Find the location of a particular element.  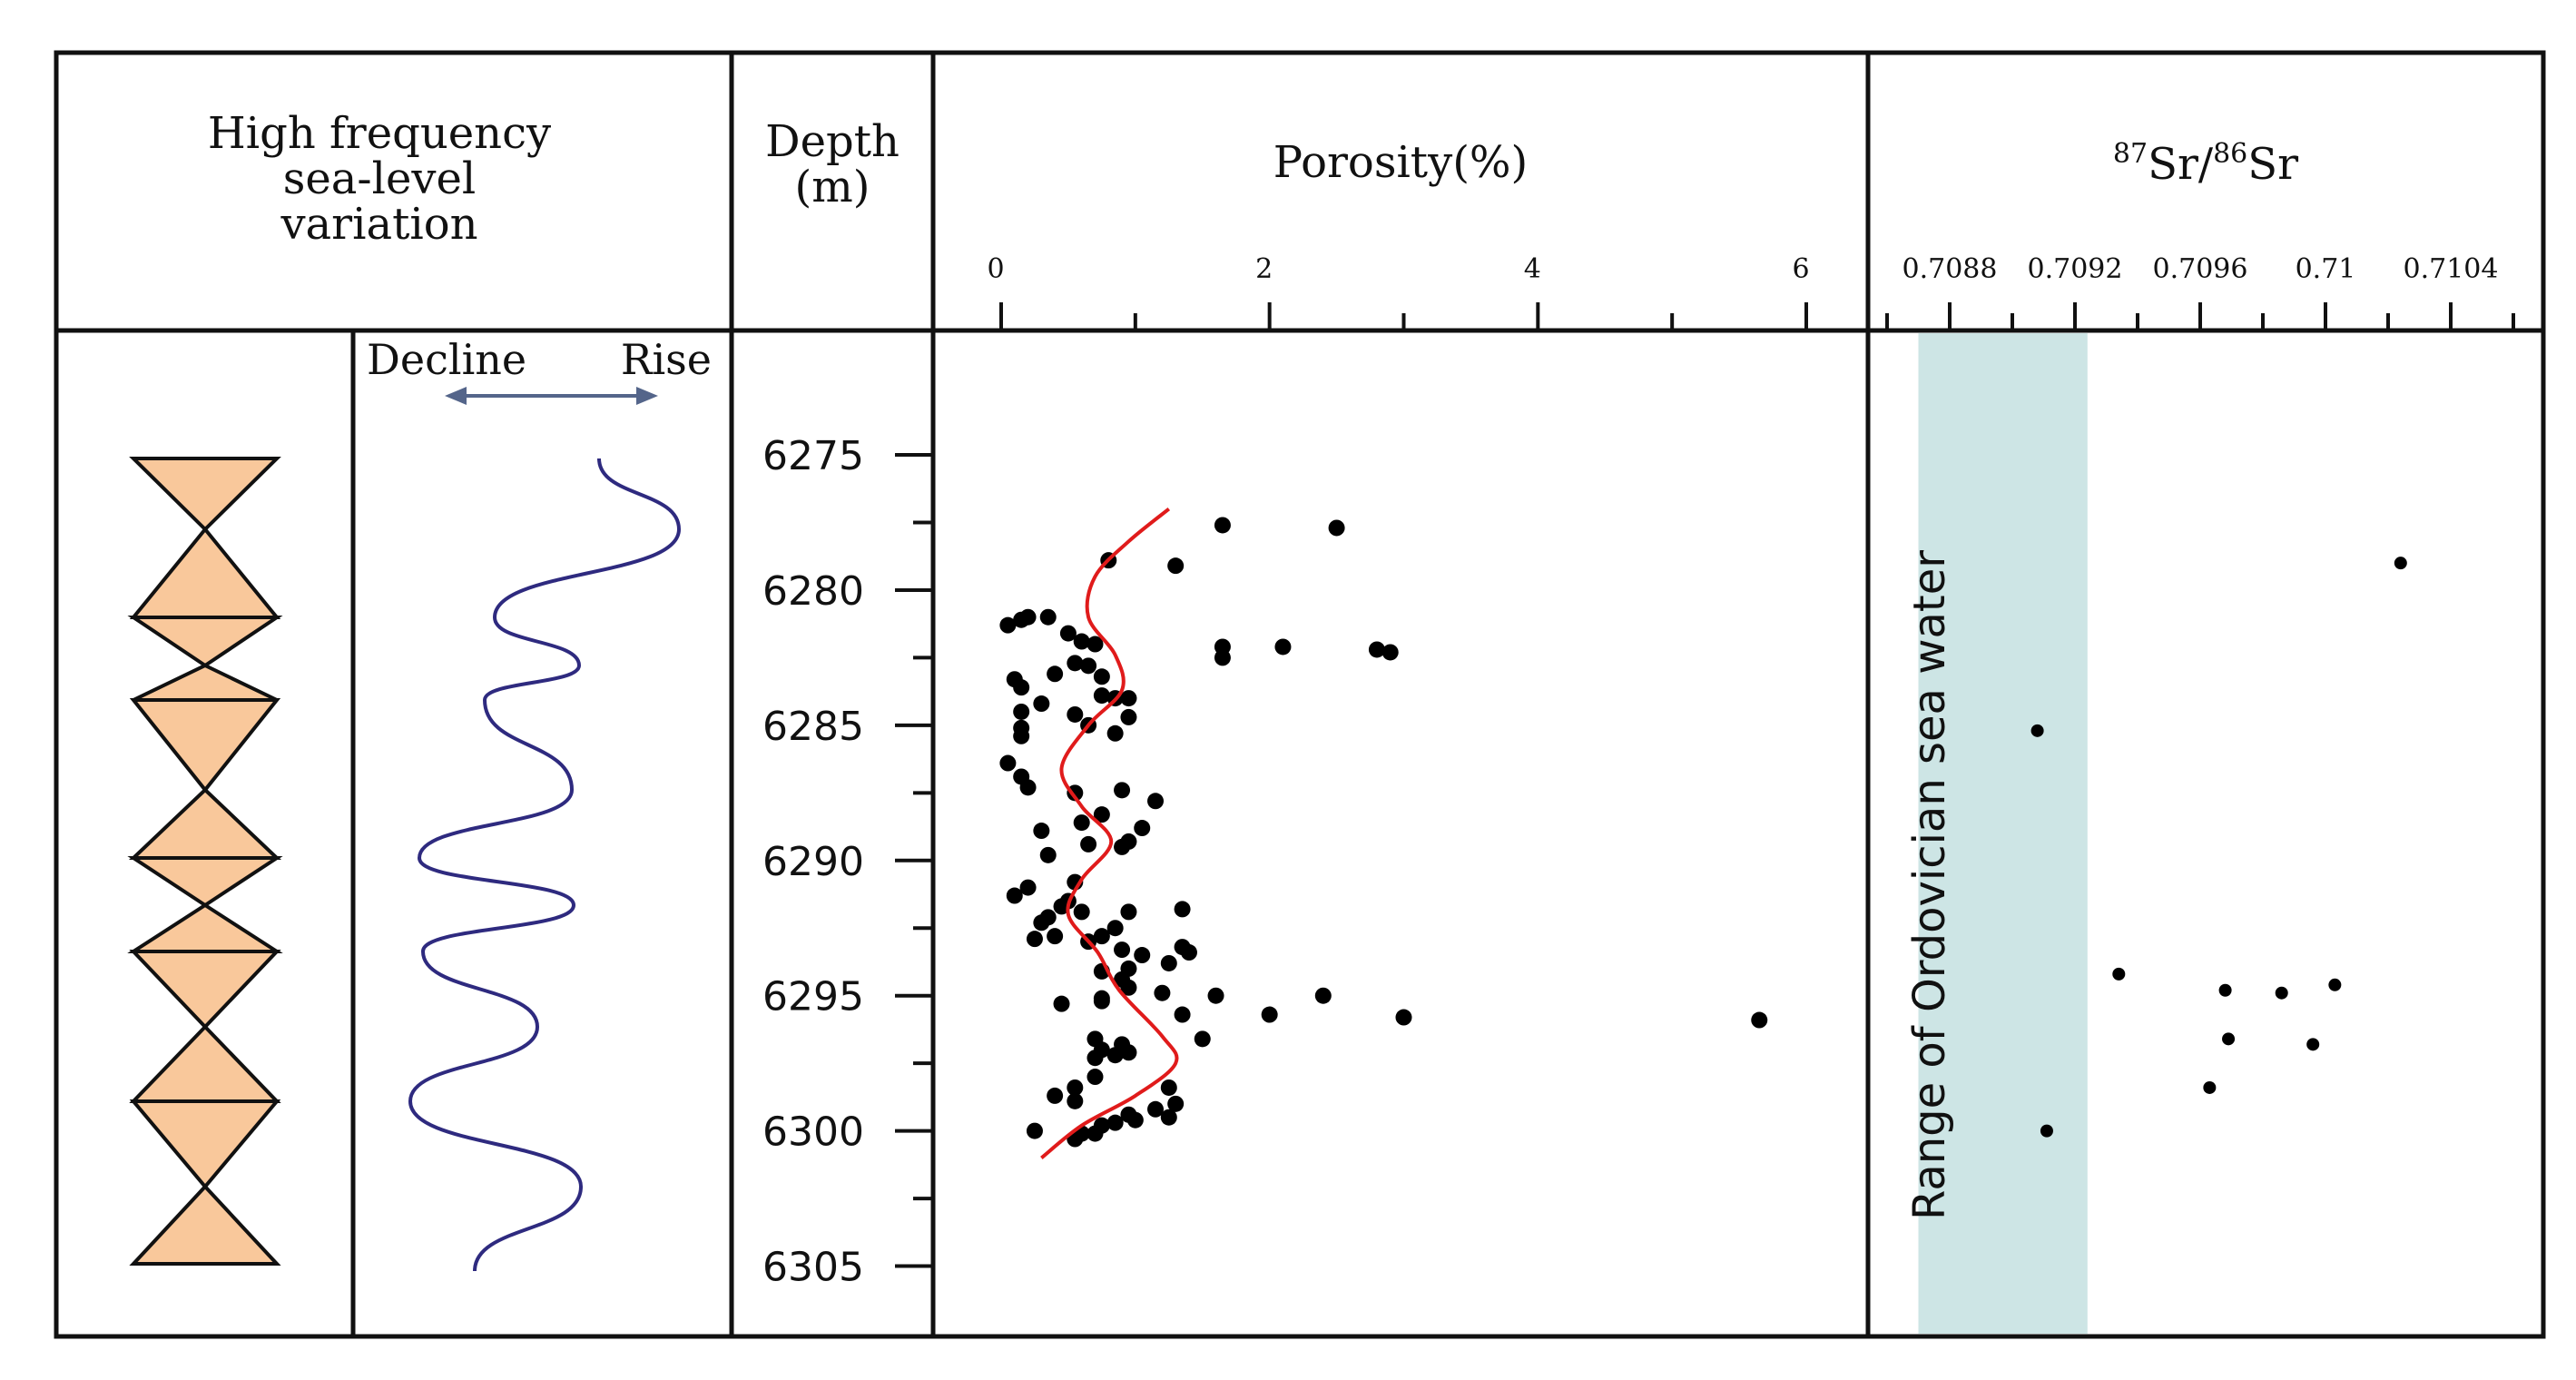

sr-x-tick-label: 0.7088 is located at coordinates (1950, 269).